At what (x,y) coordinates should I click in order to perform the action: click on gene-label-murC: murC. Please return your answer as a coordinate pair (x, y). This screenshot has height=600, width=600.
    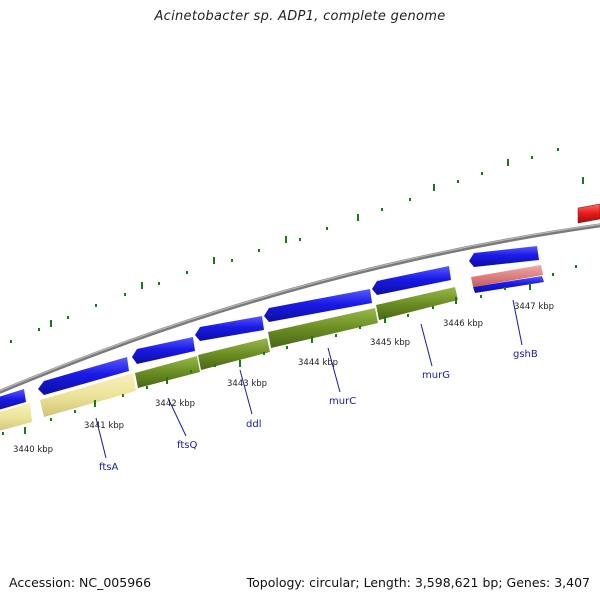
    Looking at the image, I should click on (342, 401).